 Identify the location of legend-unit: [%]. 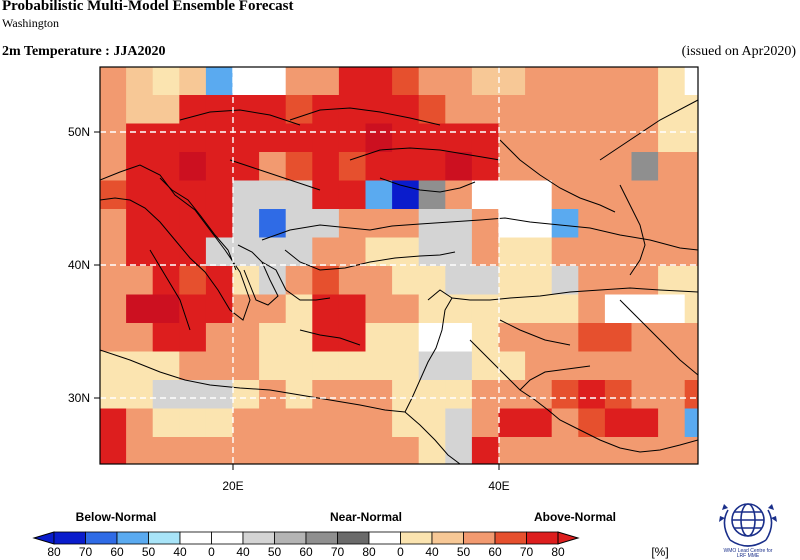
(659, 552).